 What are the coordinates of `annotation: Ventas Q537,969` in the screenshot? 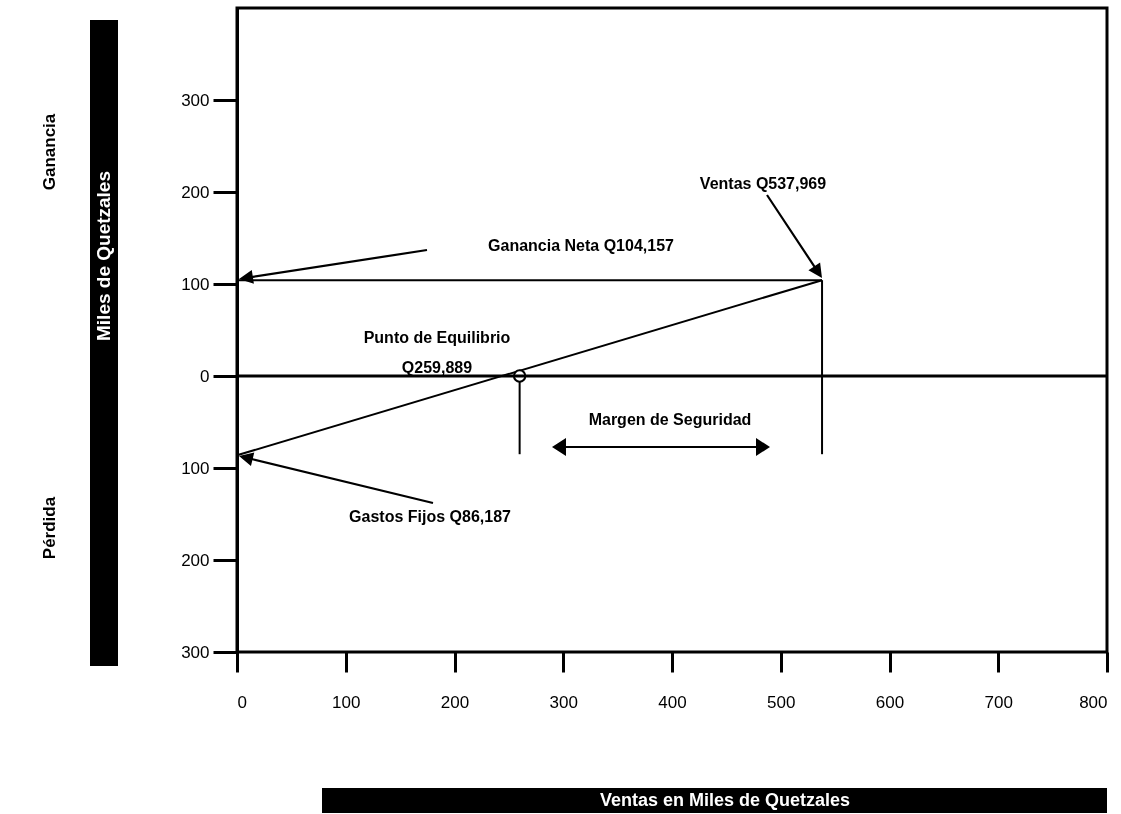 It's located at (763, 183).